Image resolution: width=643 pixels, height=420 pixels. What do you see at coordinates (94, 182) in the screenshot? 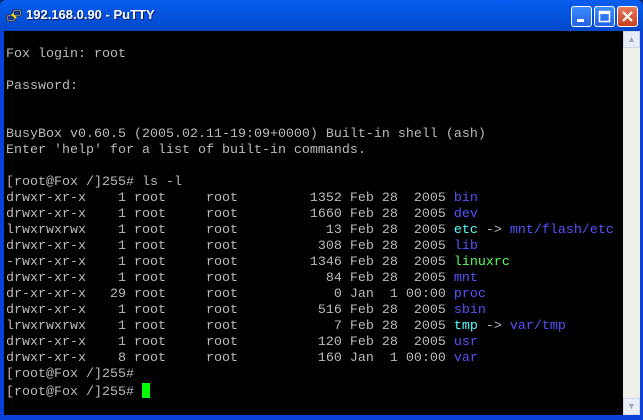
I see `terminal-text: [root@Fox /]255# ls -l` at bounding box center [94, 182].